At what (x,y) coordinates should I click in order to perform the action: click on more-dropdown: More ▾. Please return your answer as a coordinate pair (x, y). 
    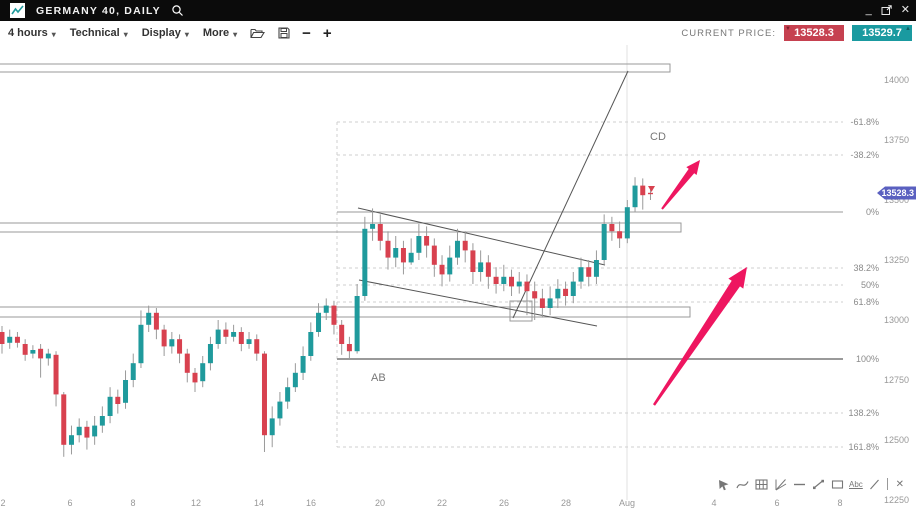
    Looking at the image, I should click on (220, 33).